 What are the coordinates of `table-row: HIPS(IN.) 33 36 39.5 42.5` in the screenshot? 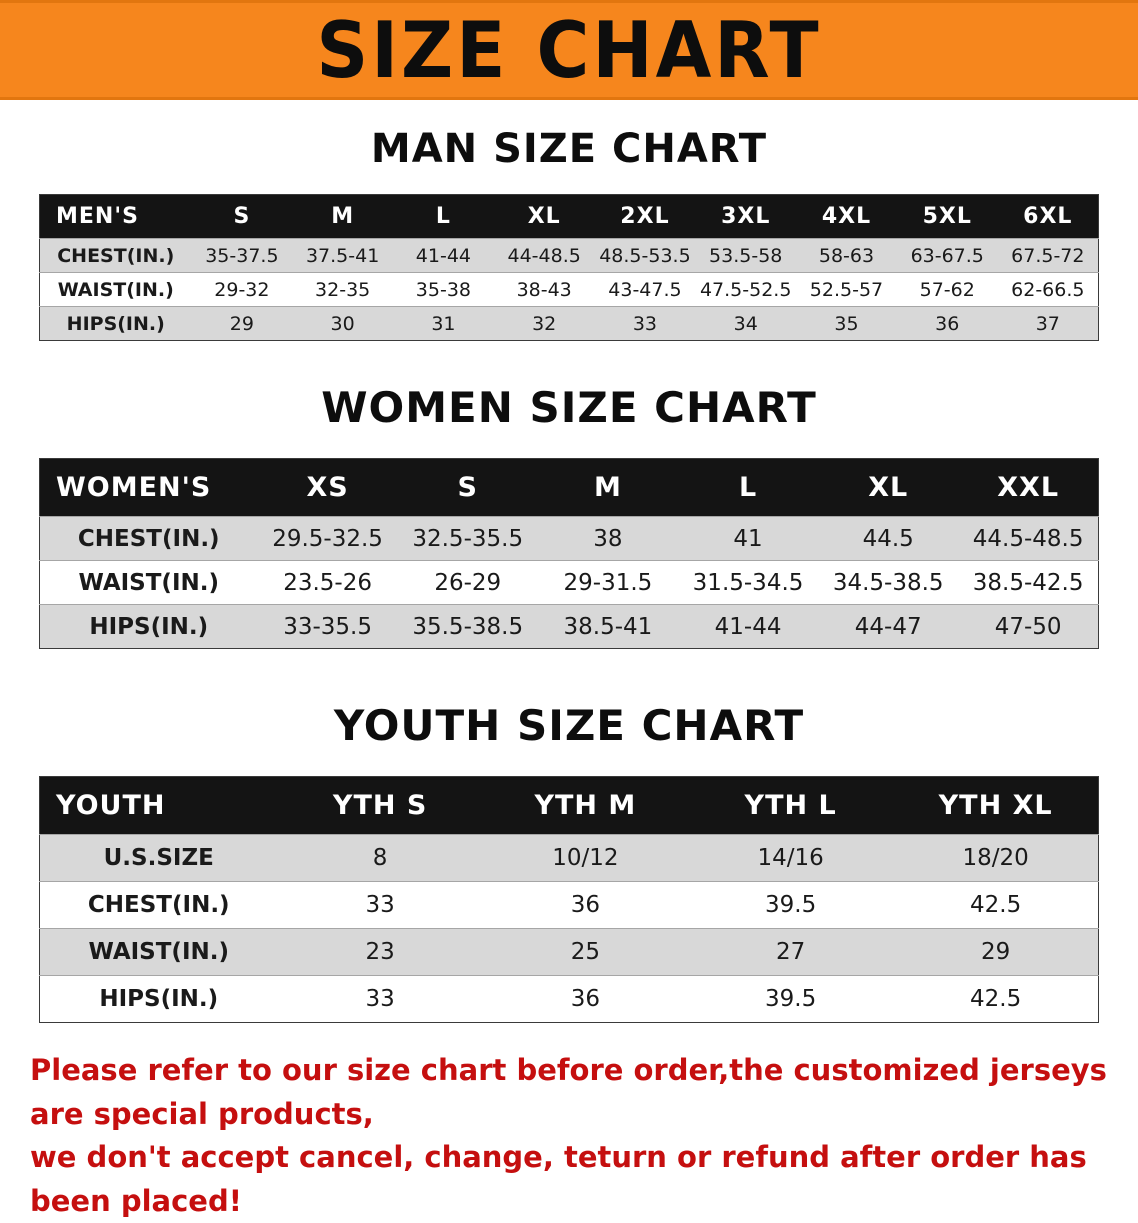 It's located at (569, 999).